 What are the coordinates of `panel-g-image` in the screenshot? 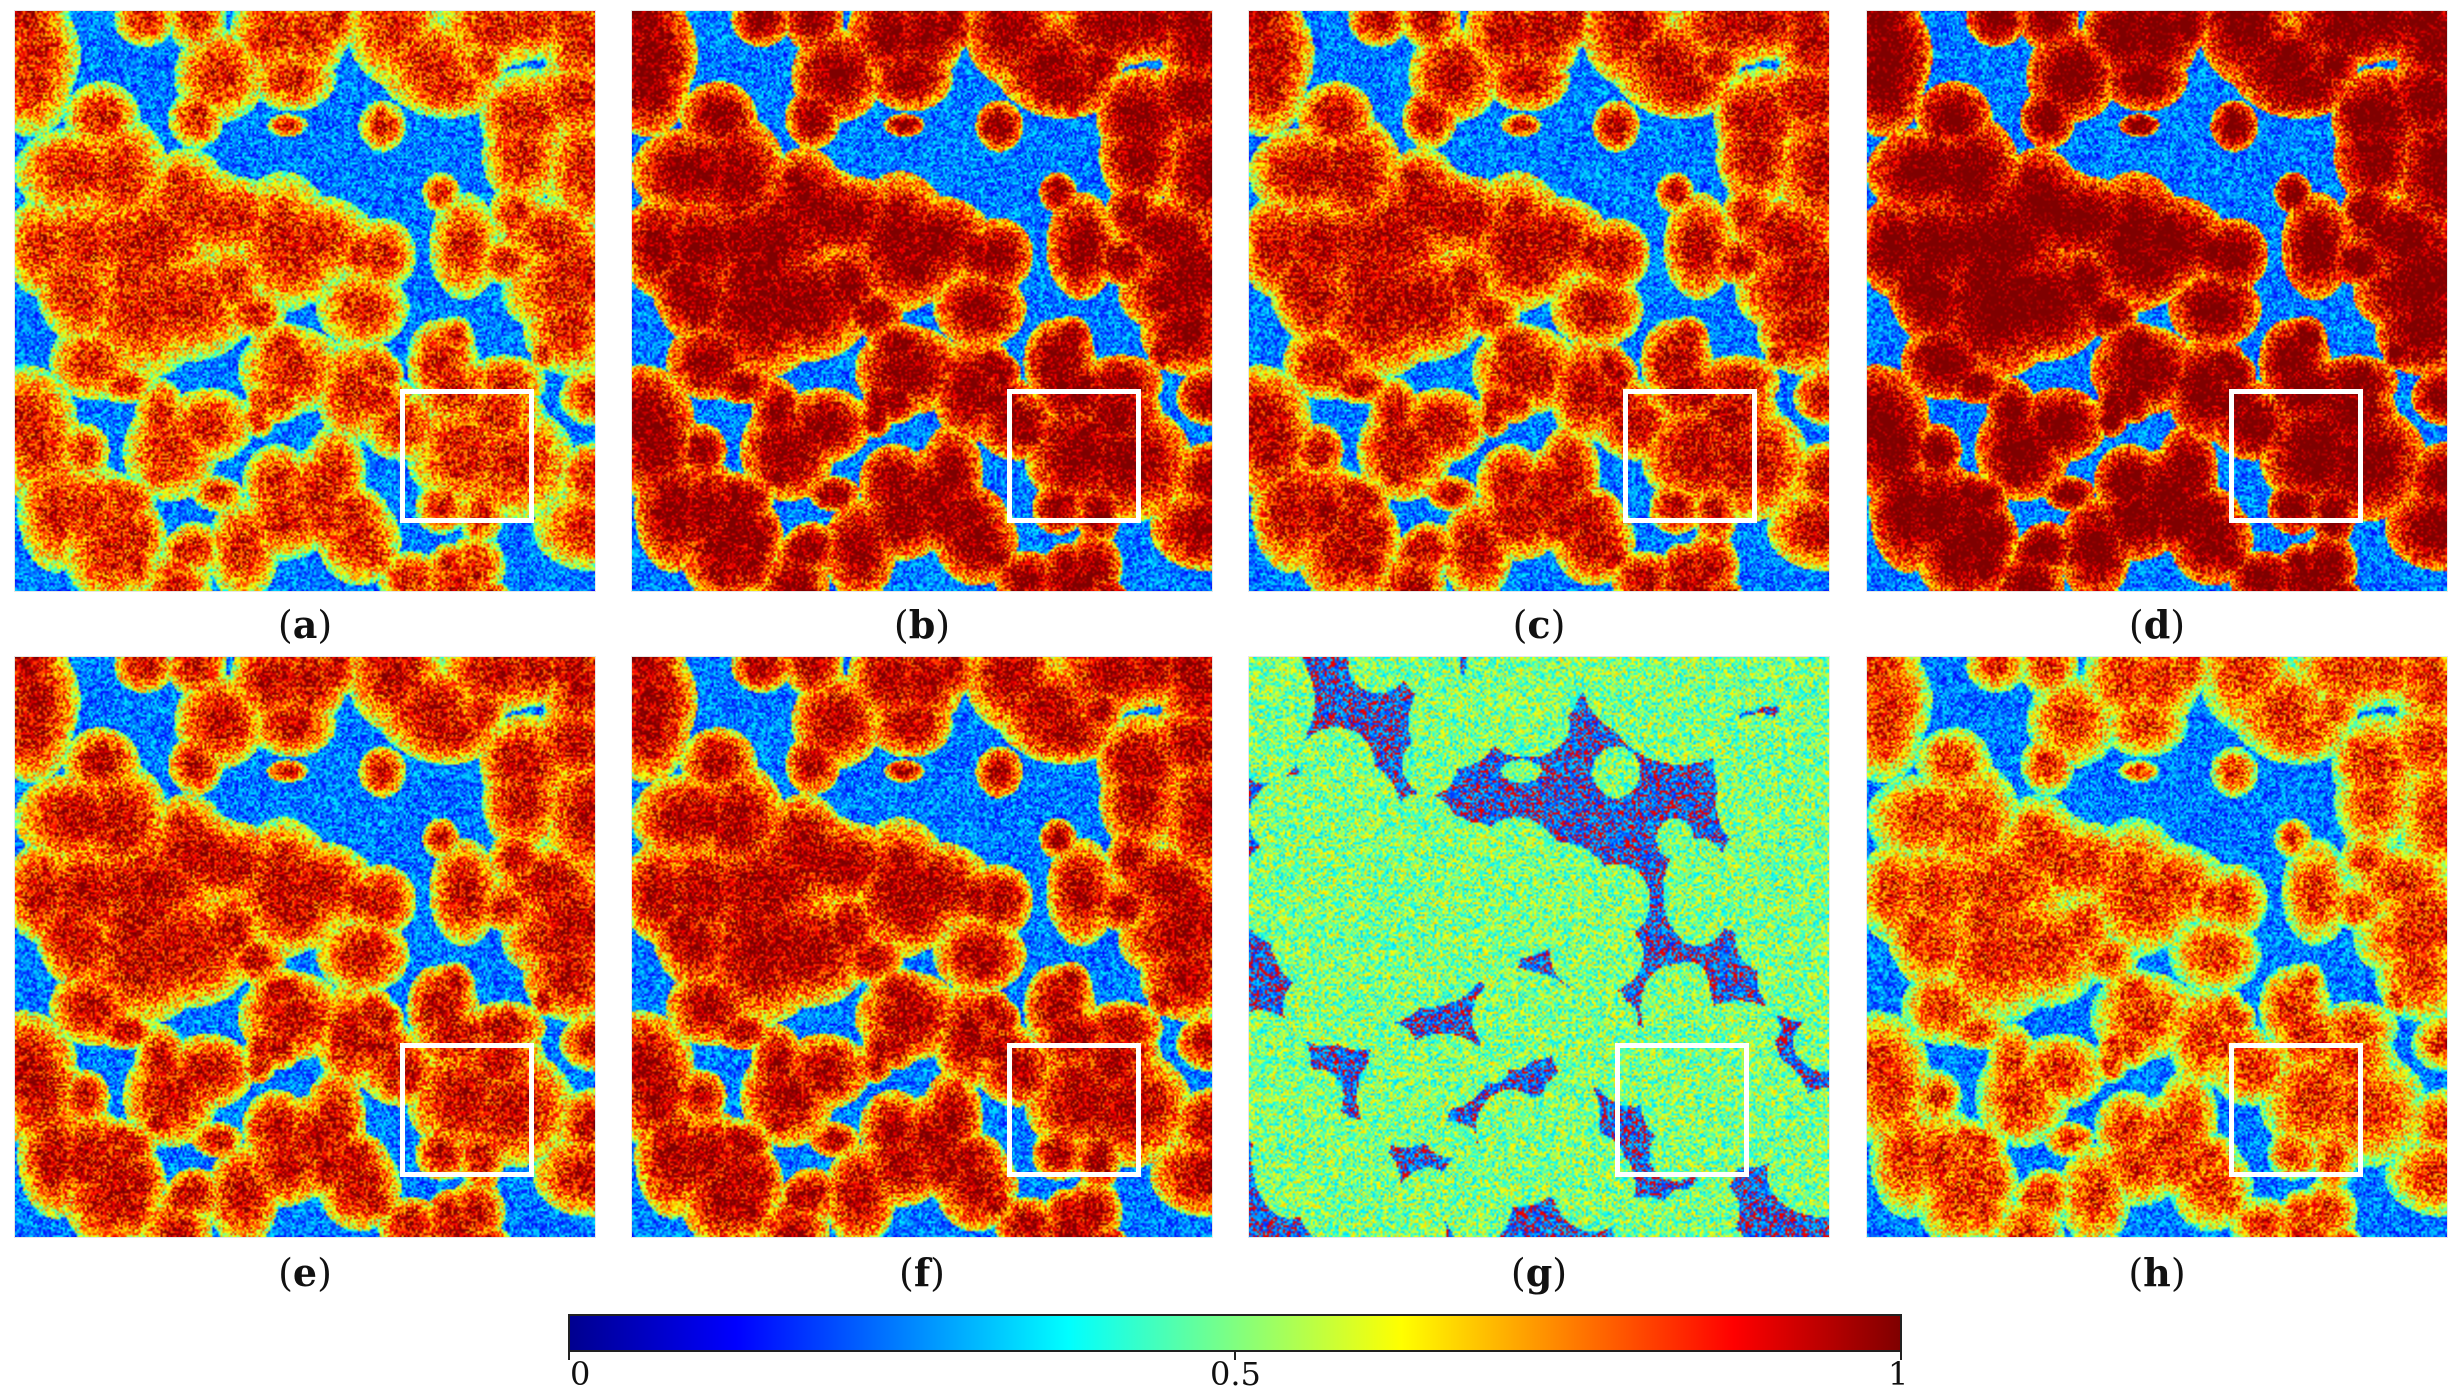 It's located at (1539, 947).